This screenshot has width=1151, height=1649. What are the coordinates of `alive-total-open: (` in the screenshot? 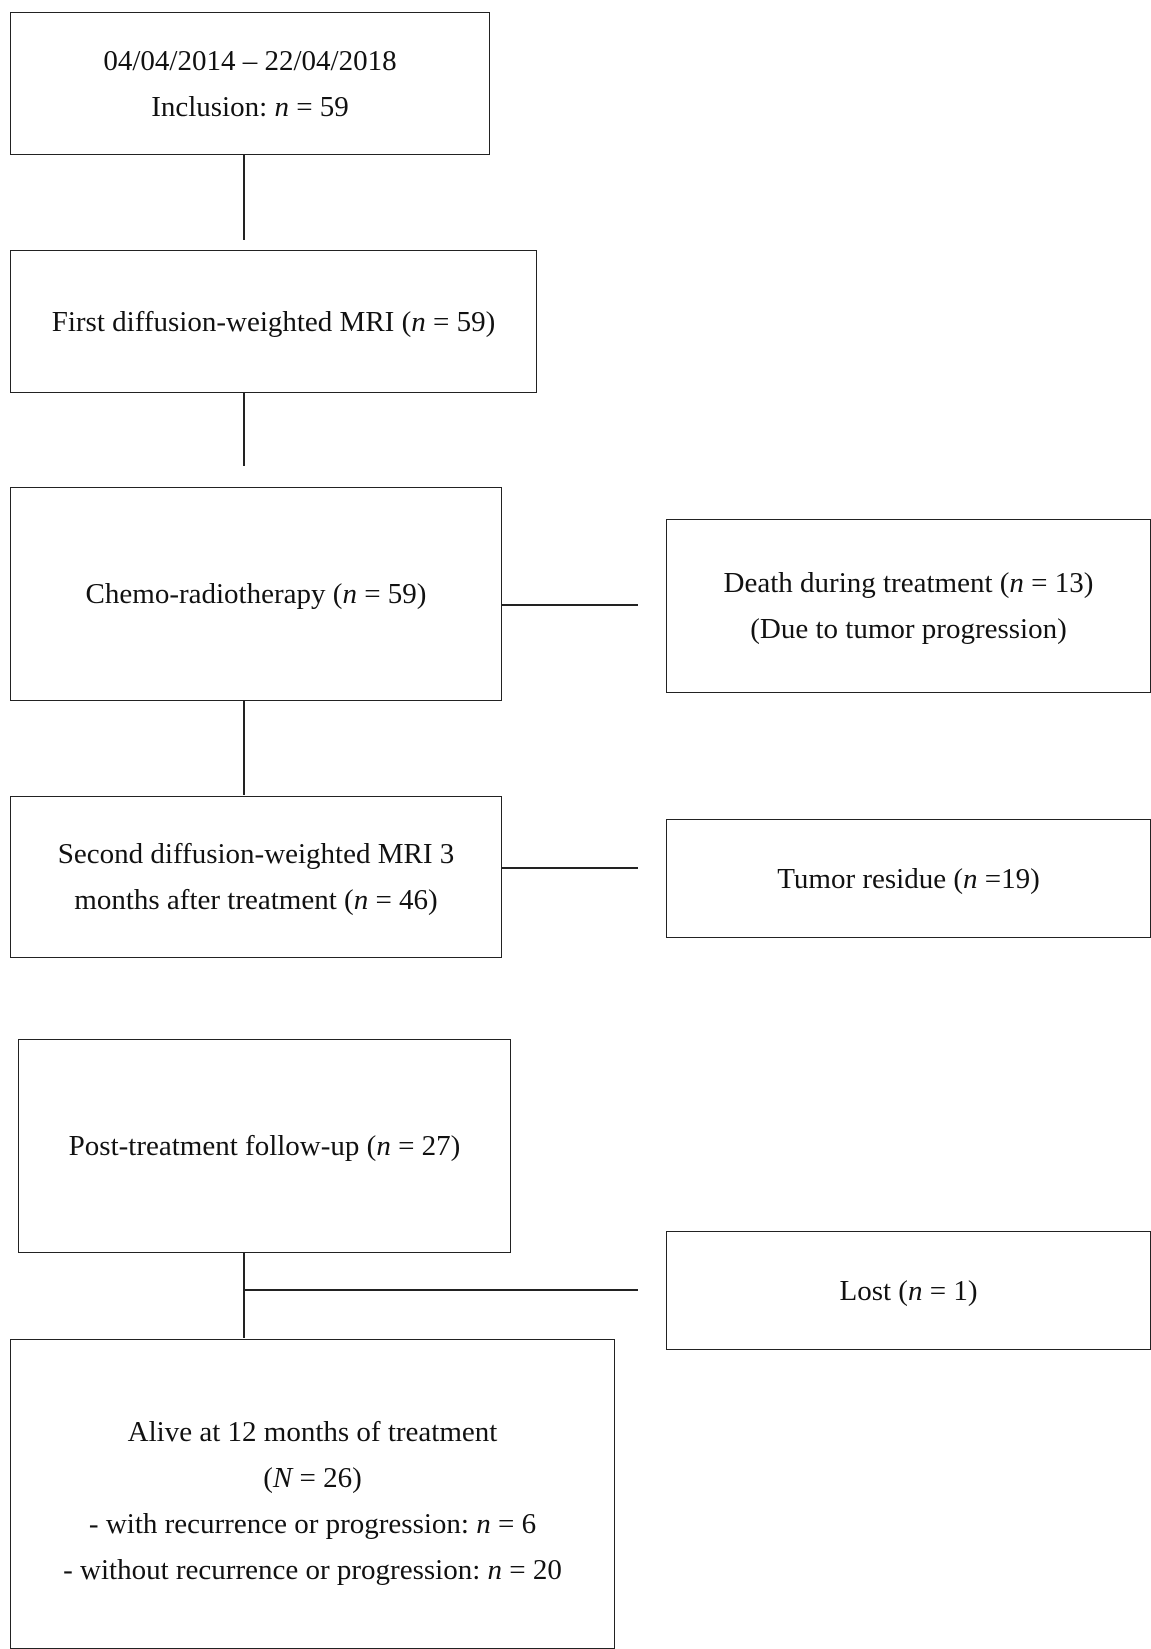 It's located at (268, 1478).